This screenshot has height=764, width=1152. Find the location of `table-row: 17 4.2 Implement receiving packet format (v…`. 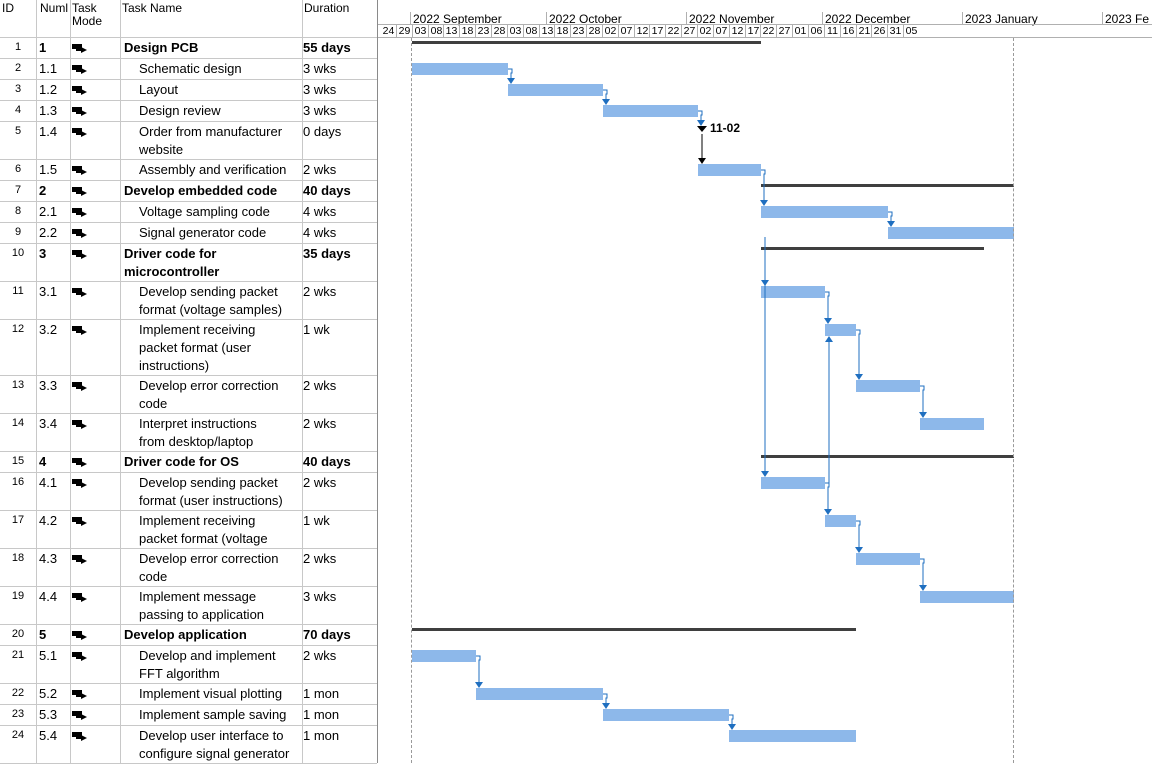

table-row: 17 4.2 Implement receiving packet format (v… is located at coordinates (188, 530).